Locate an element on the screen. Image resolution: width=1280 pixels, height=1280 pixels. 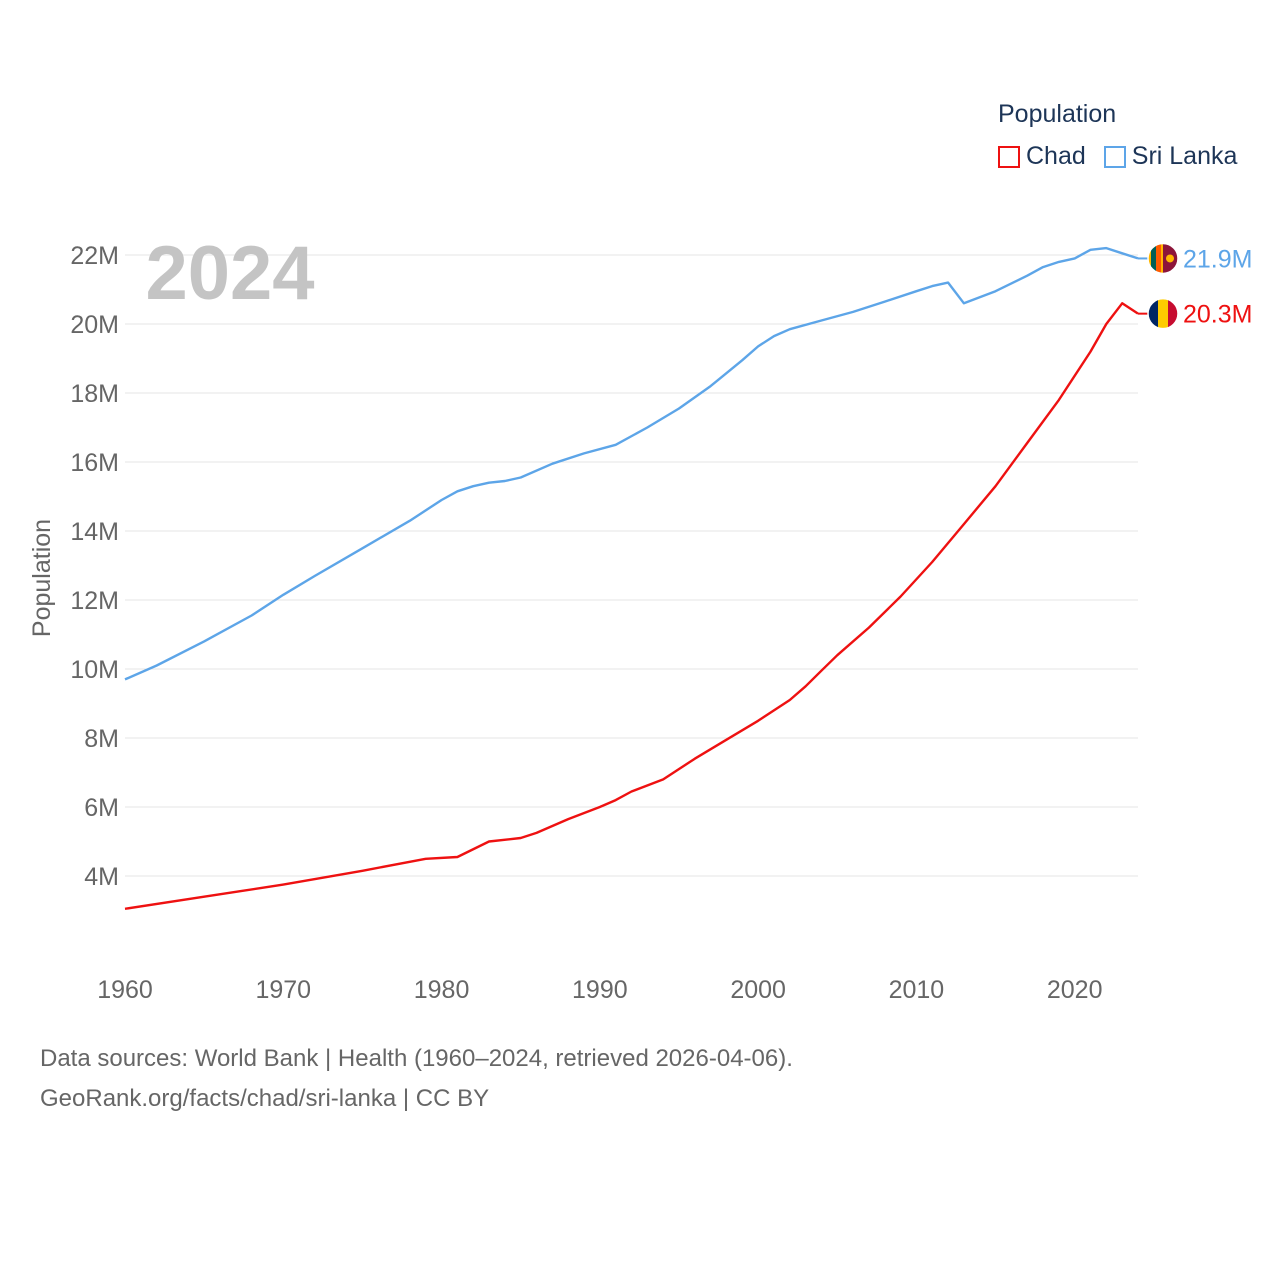
x-tick-label: 1980 is located at coordinates (442, 990).